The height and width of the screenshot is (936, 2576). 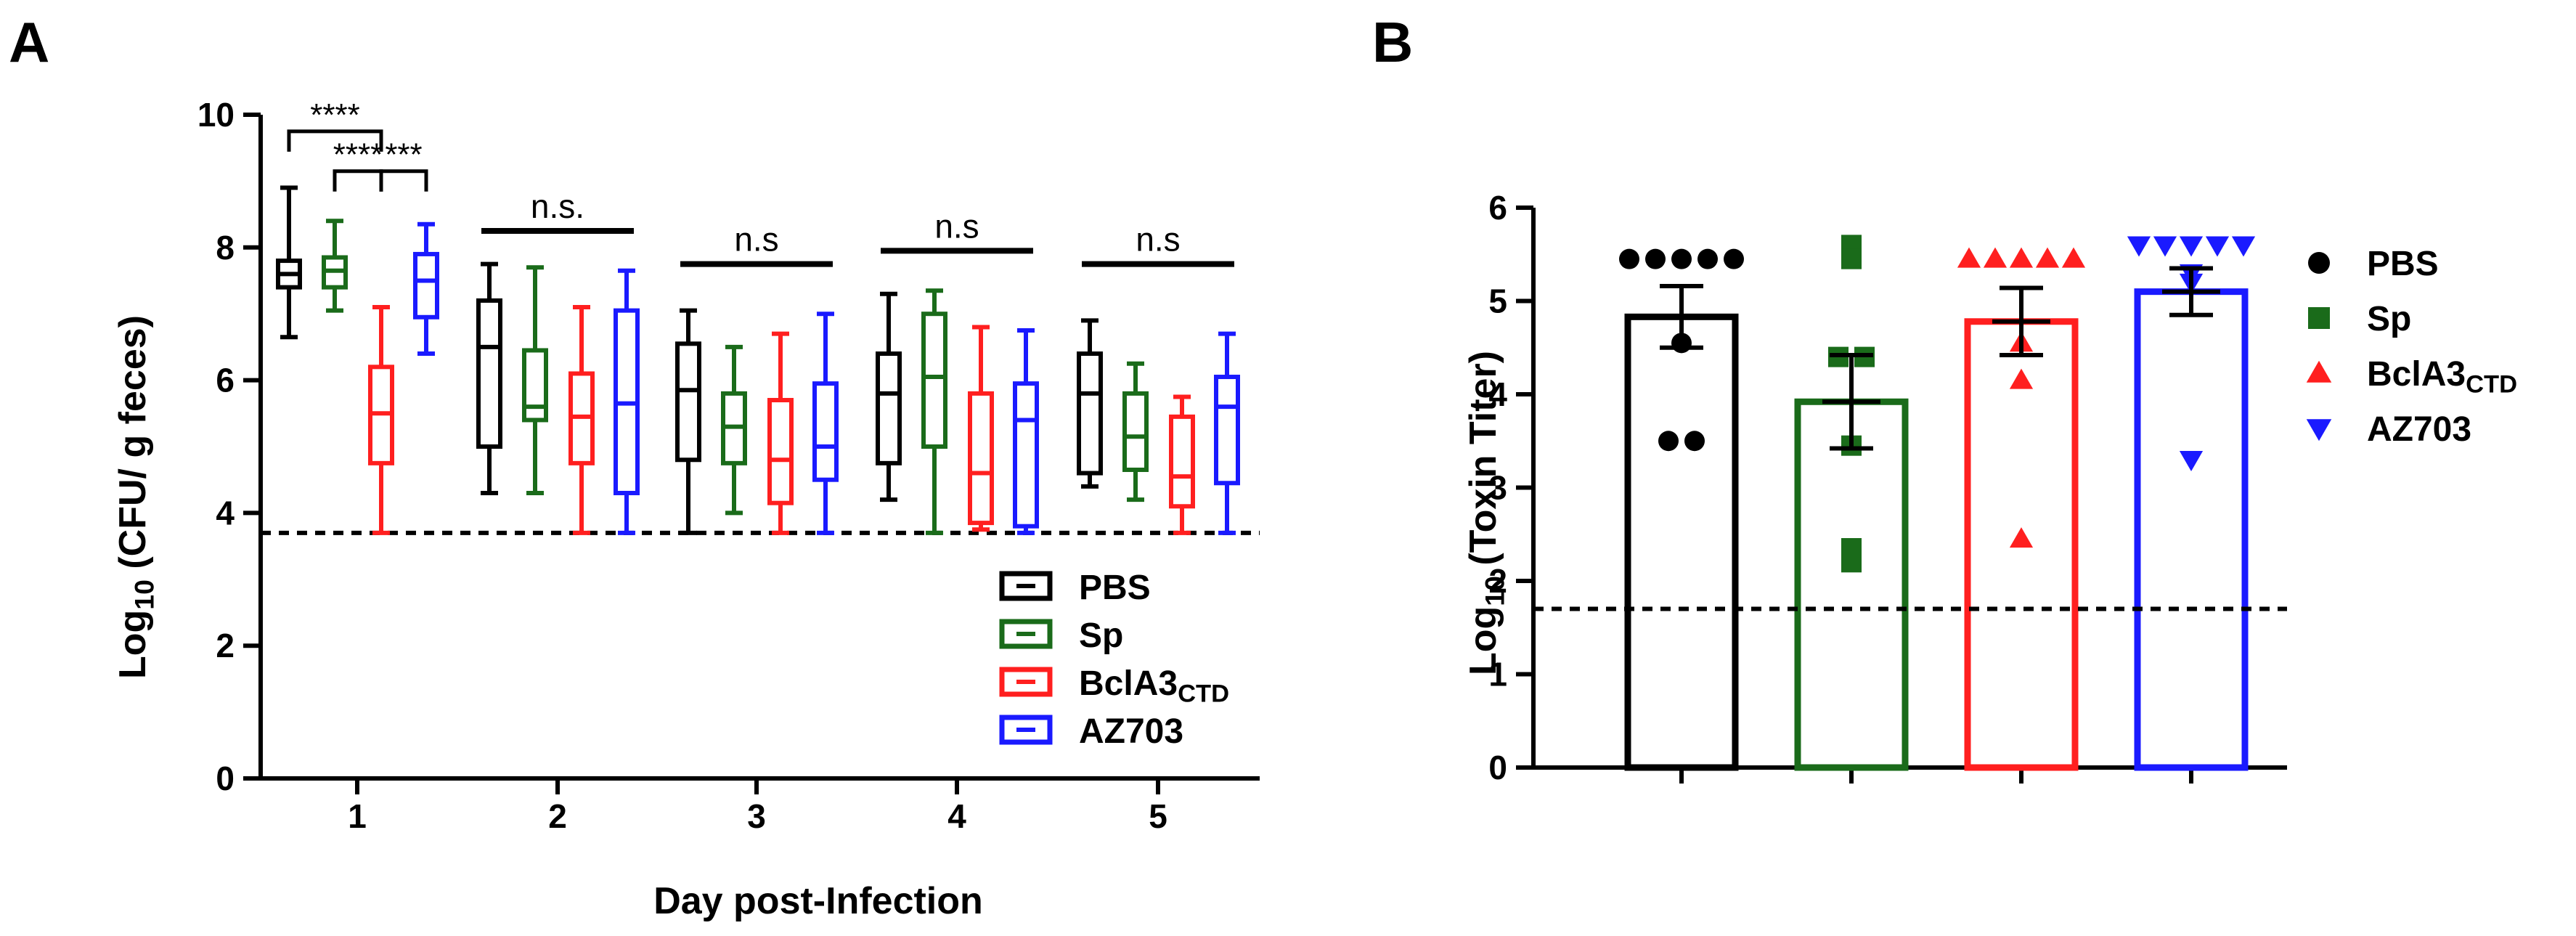 I want to click on box-pbs-day5, so click(x=1090, y=403).